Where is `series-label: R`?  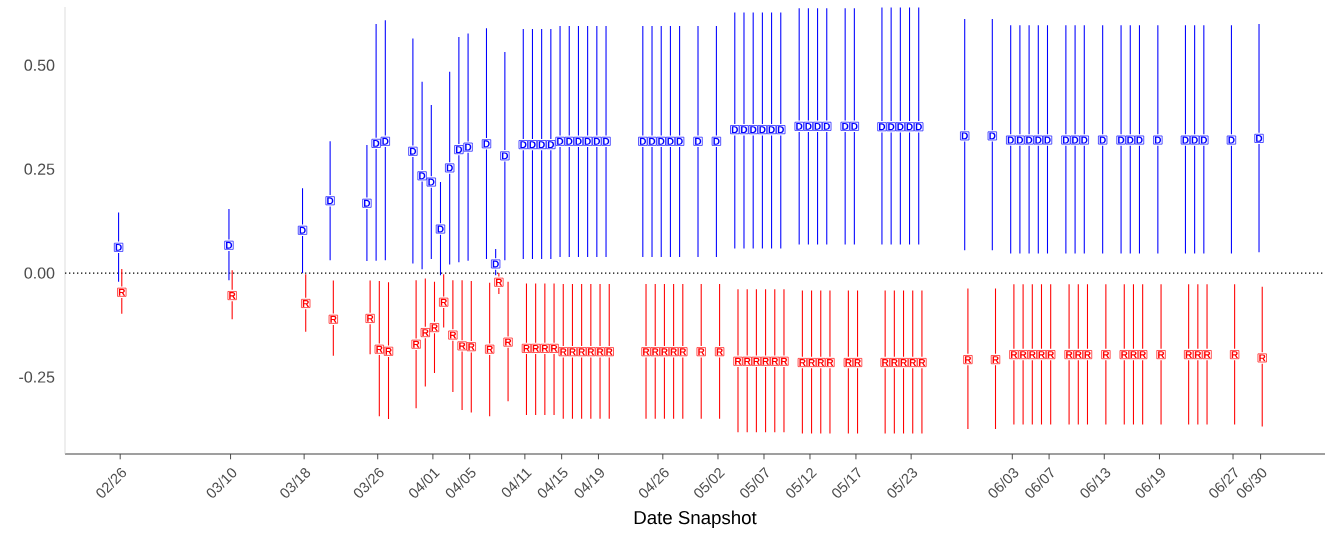
series-label: R is located at coordinates (306, 303).